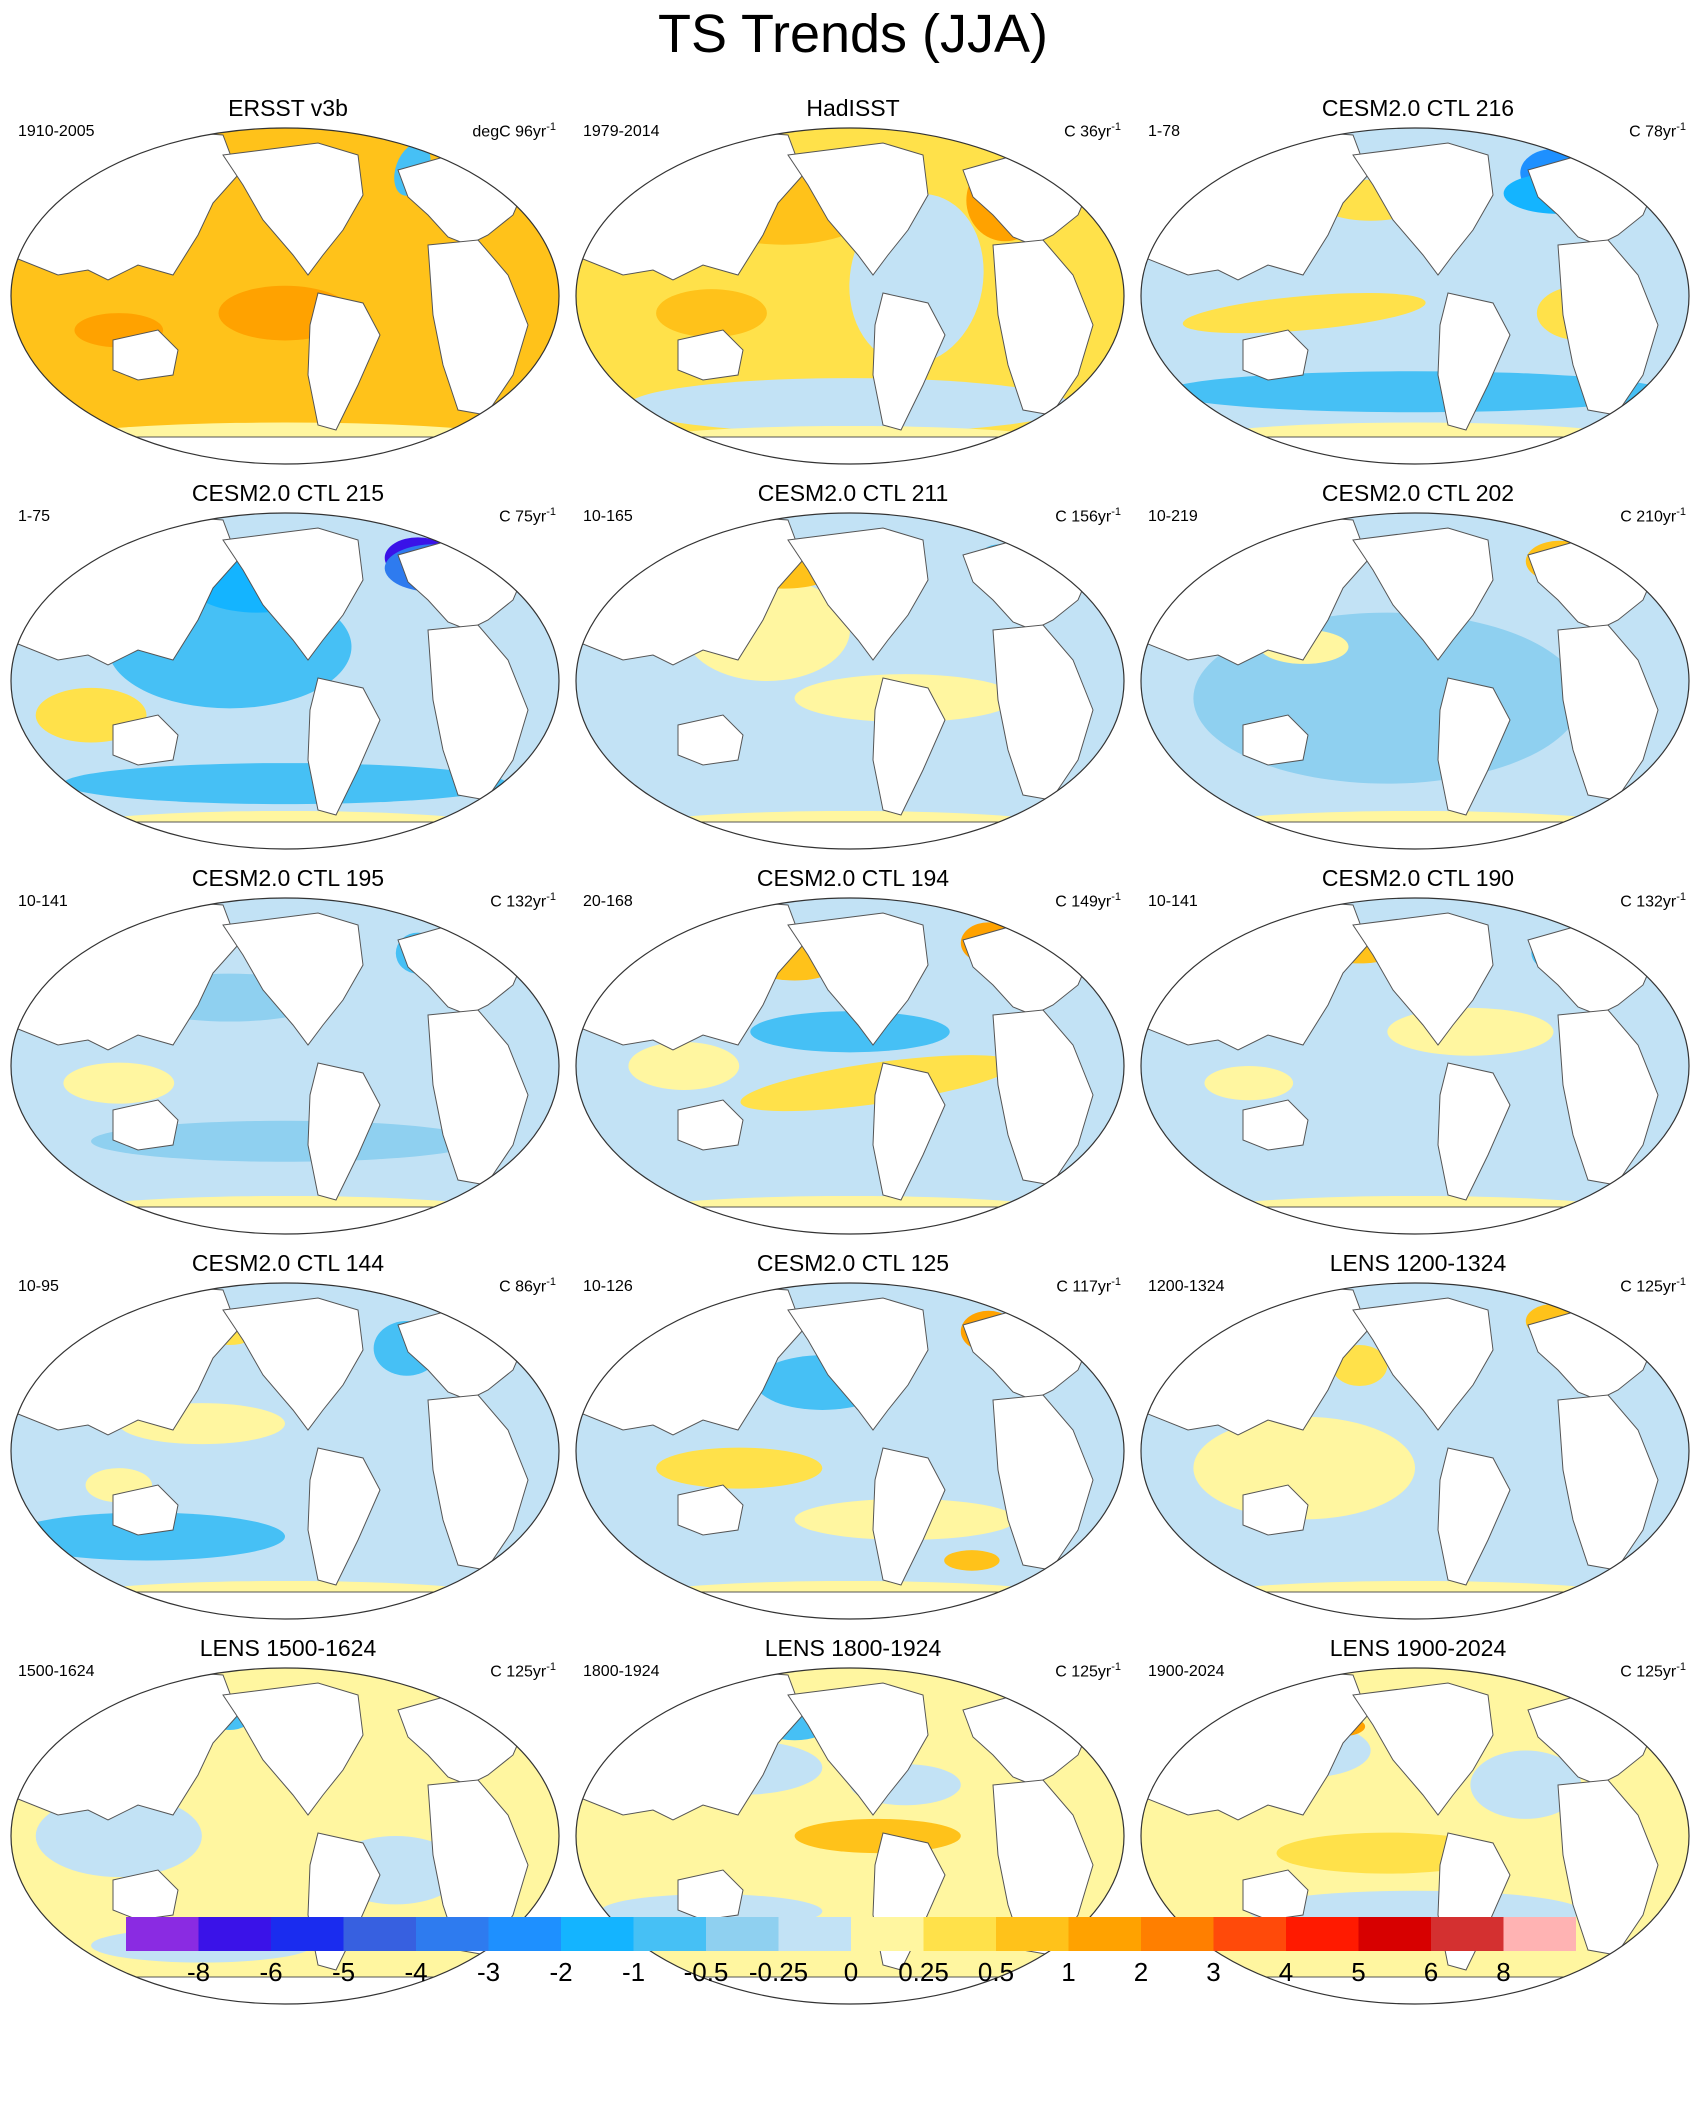 The image size is (1706, 2103). I want to click on map-panel: LENS 1200-1324 1200-1324 C 125yr-1, so click(1418, 1440).